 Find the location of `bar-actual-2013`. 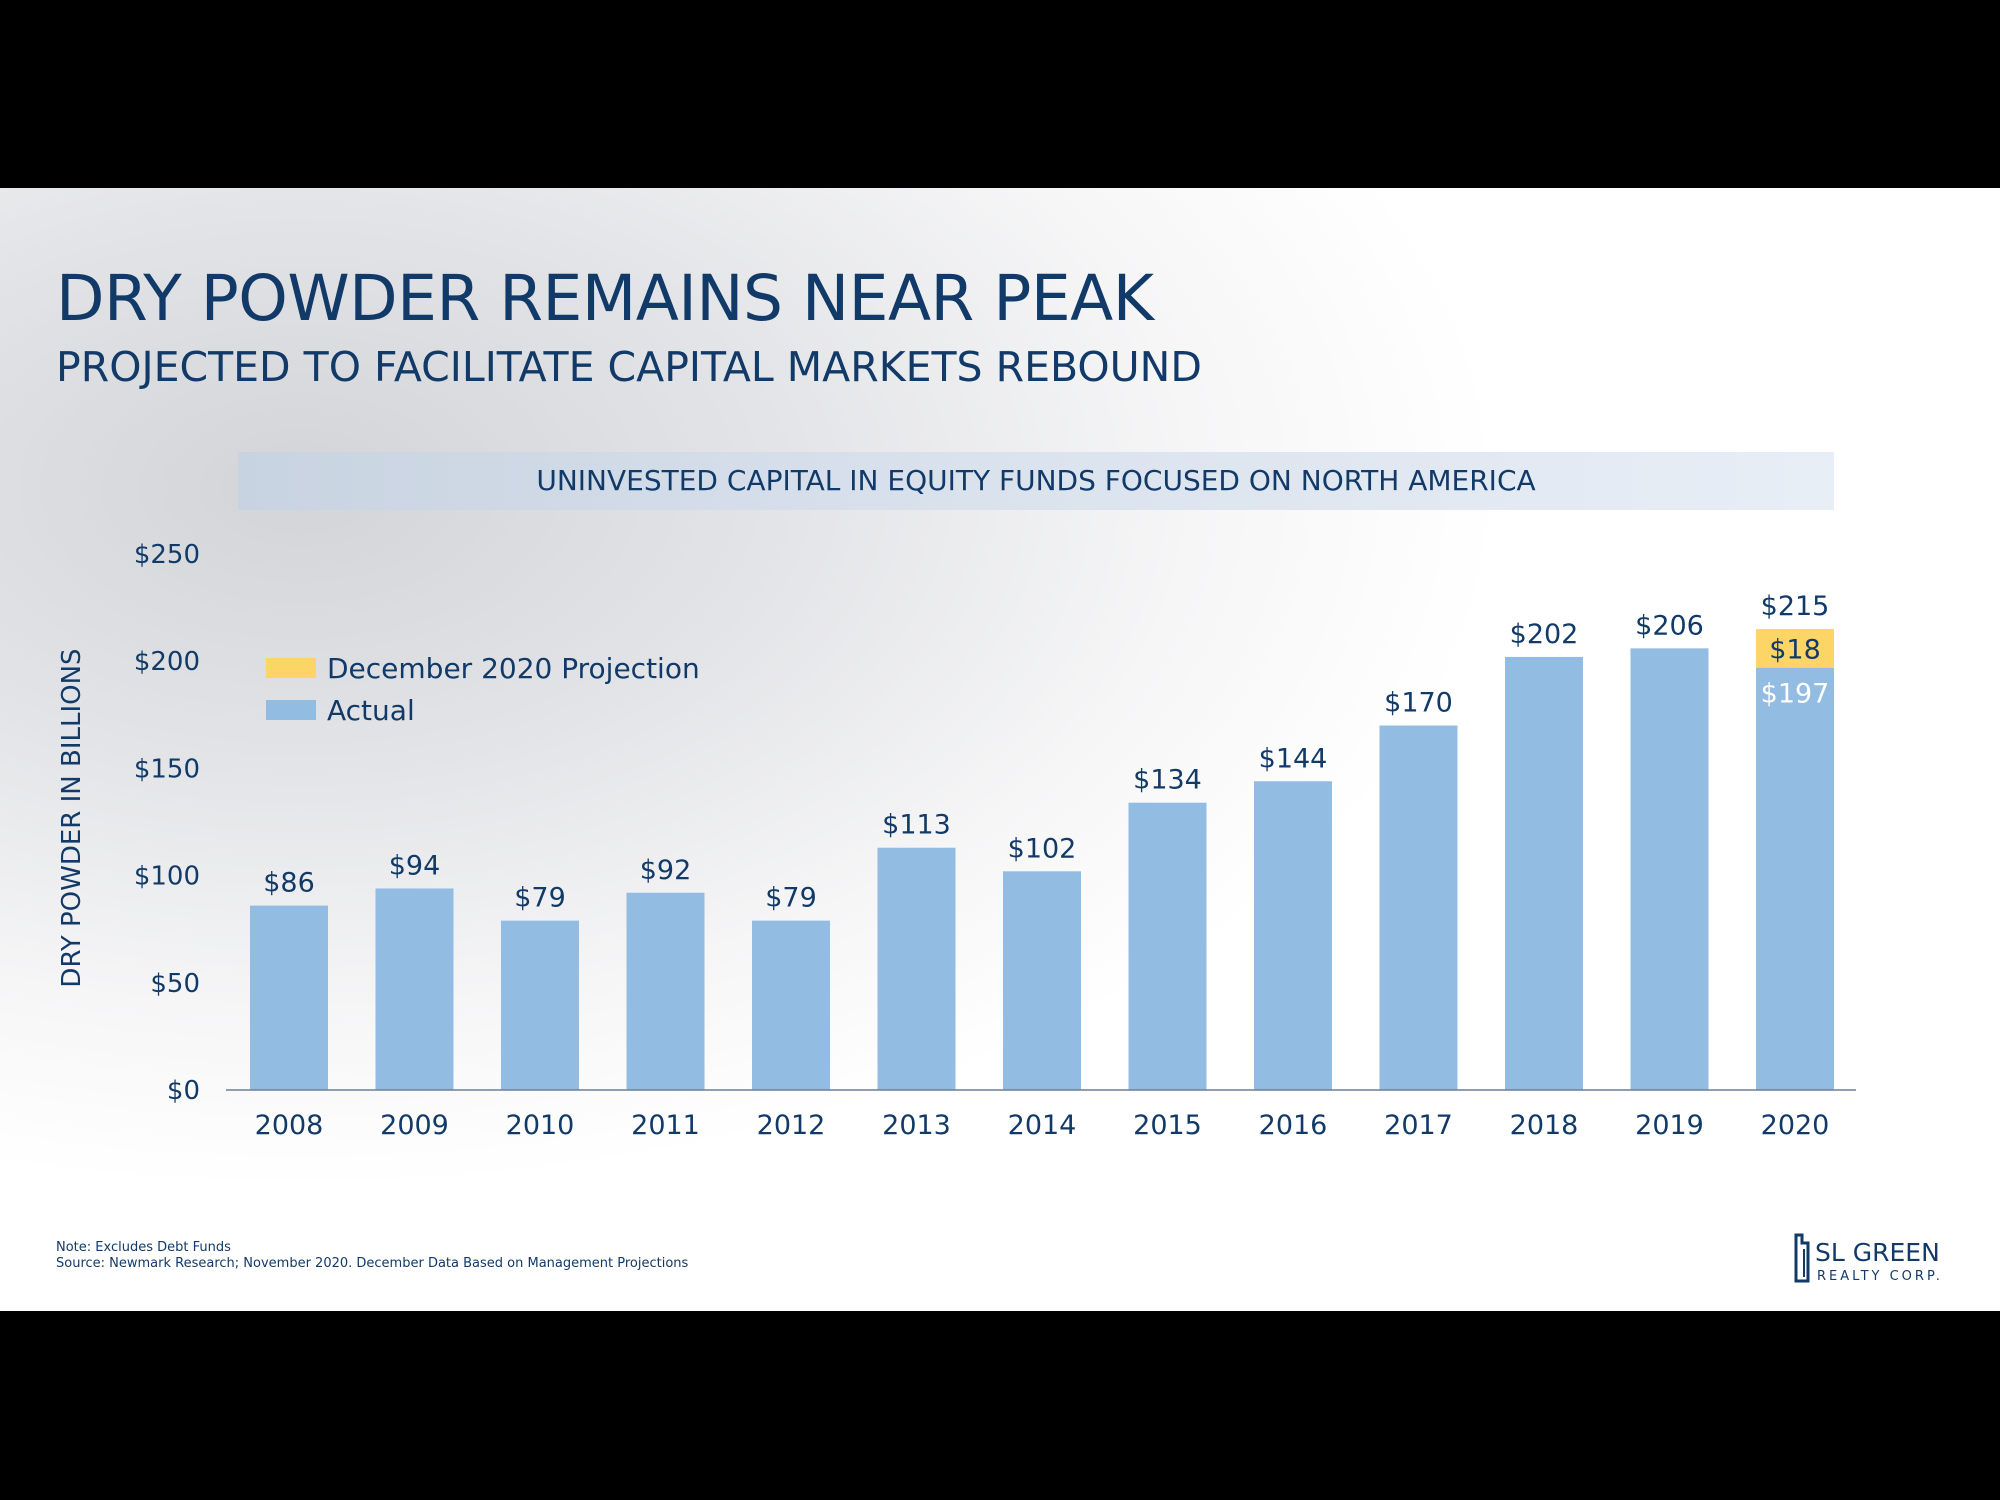

bar-actual-2013 is located at coordinates (916, 968).